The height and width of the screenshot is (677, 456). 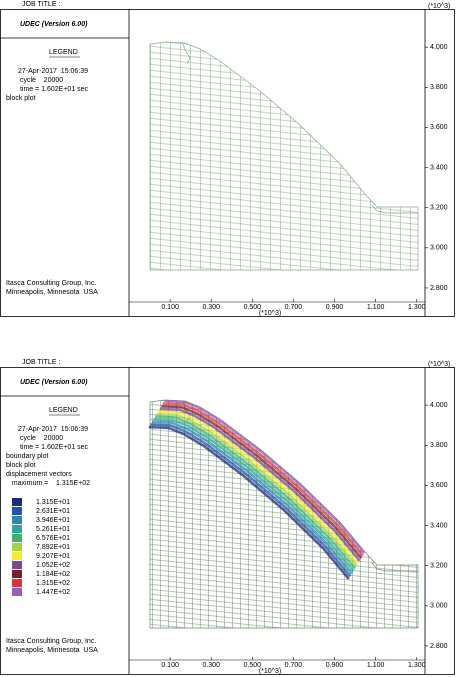 I want to click on legend-label: 1.447E+02, so click(x=53, y=592).